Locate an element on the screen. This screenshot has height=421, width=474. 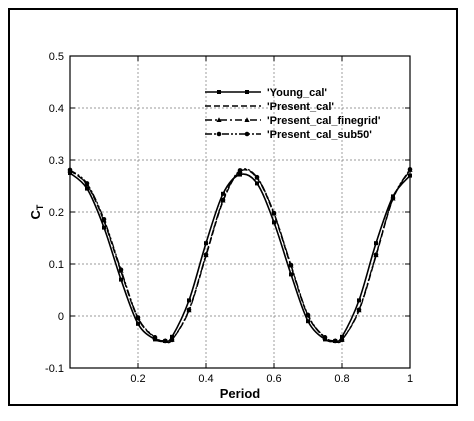
legend-item: 'Young_cal' is located at coordinates (266, 93).